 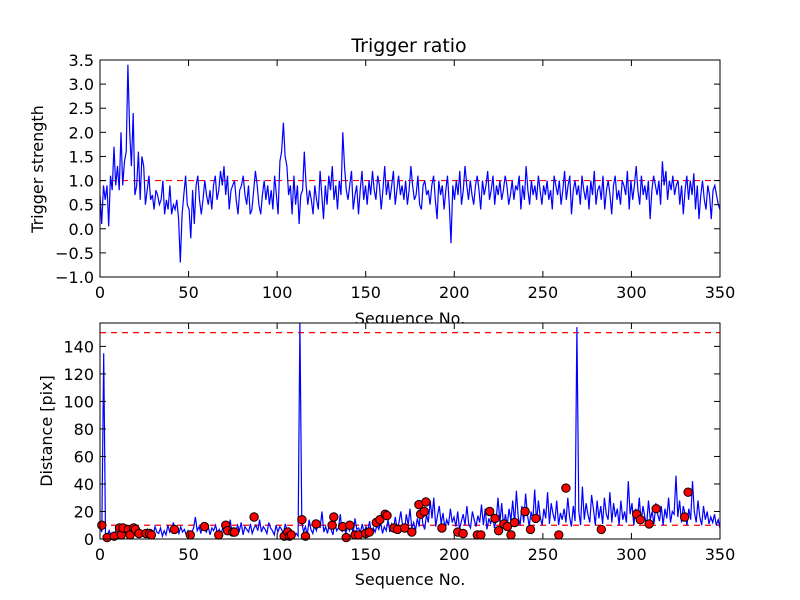 I want to click on chart-title: Trigger ratio, so click(x=408, y=46).